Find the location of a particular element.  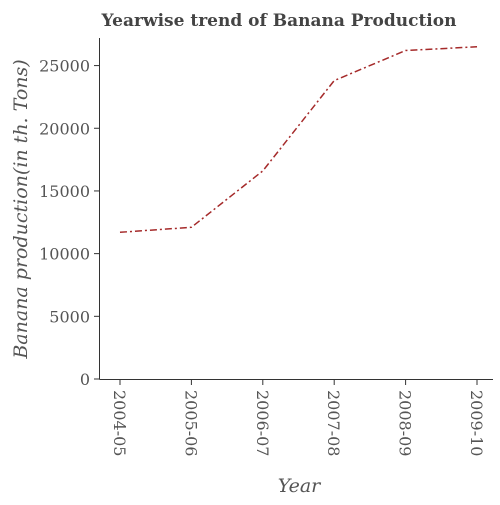

y-tick-label: 15000 is located at coordinates (64, 191).